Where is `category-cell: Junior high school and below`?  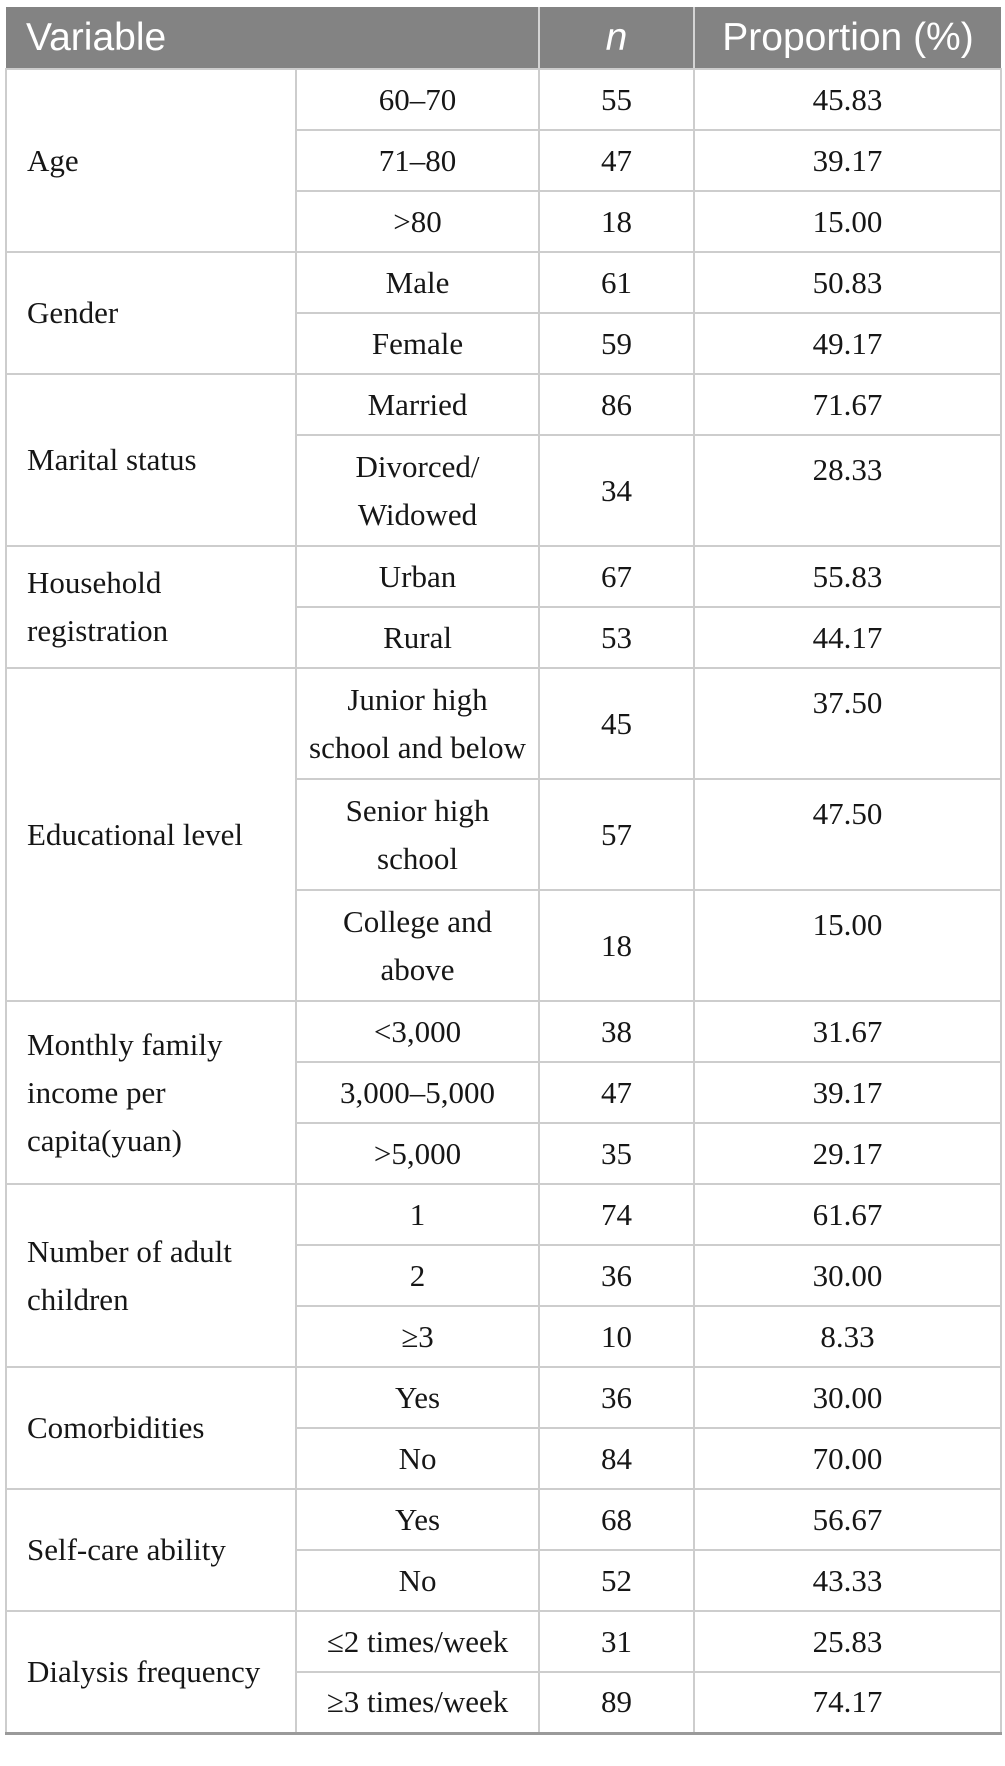 category-cell: Junior high school and below is located at coordinates (417, 723).